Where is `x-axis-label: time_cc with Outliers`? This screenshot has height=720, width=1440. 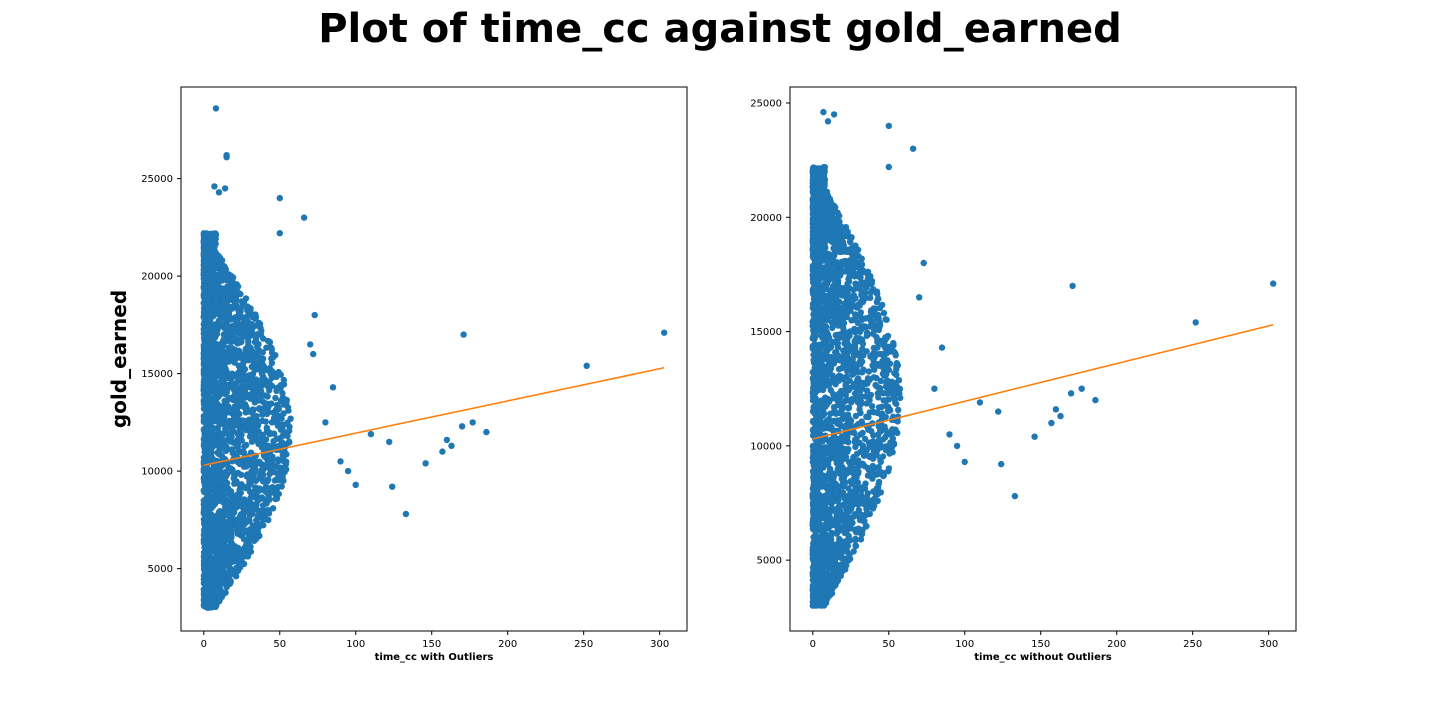
x-axis-label: time_cc with Outliers is located at coordinates (434, 657).